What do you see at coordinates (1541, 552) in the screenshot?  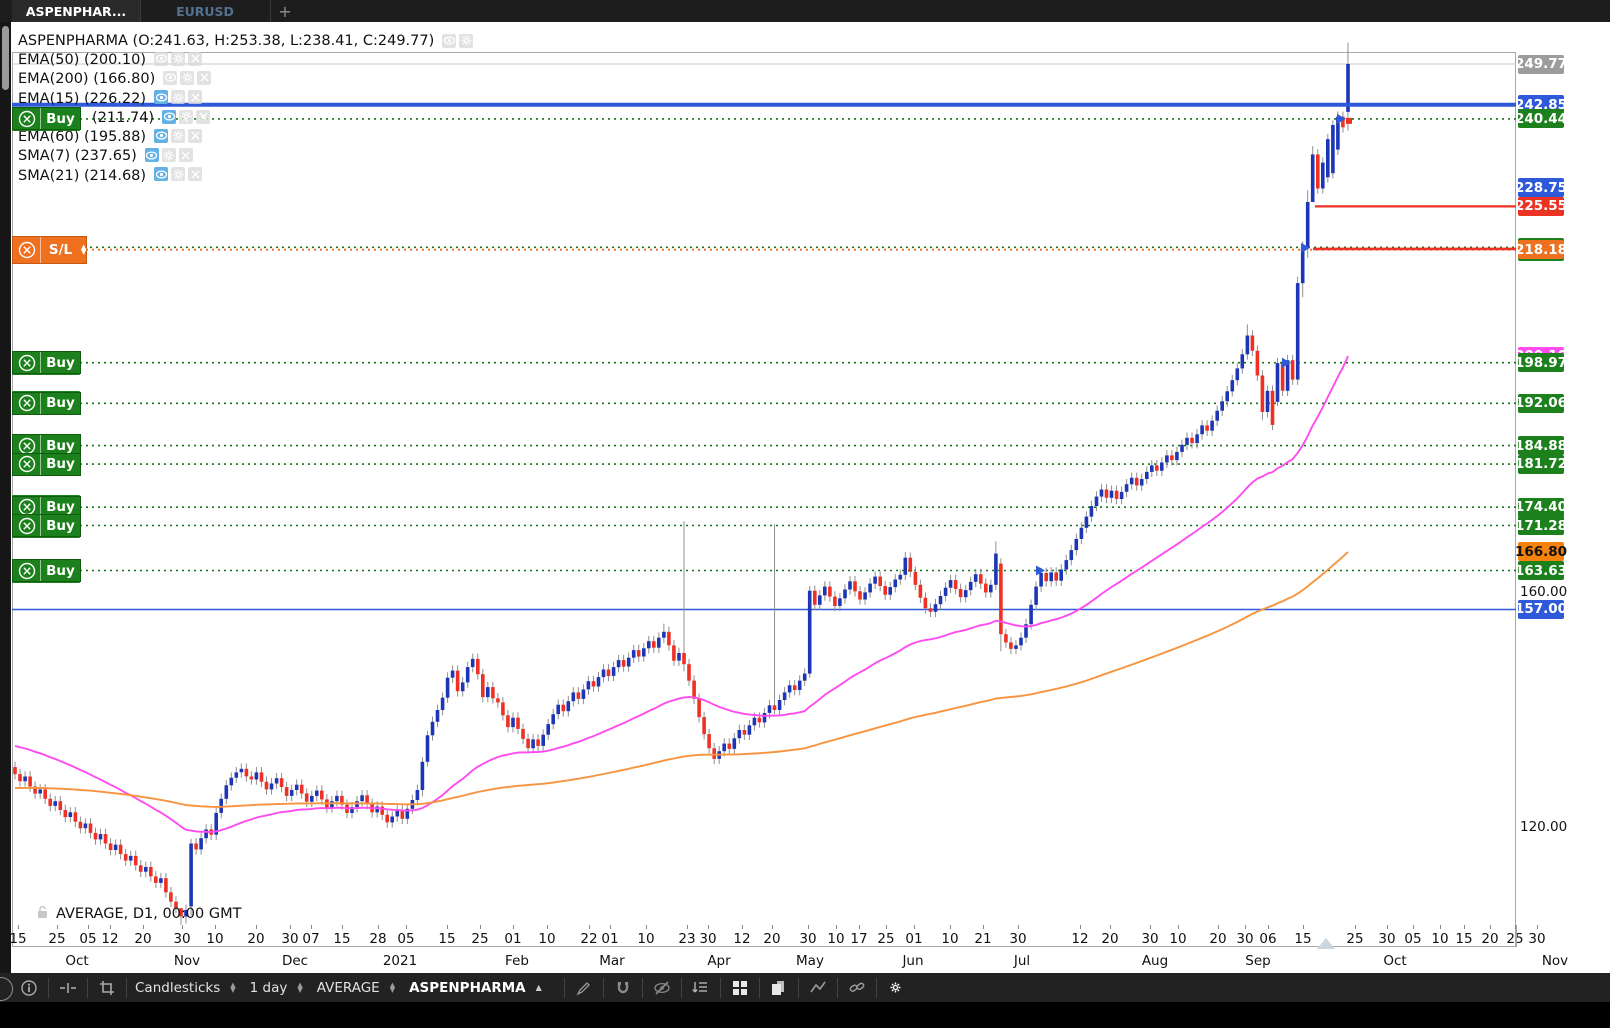 I see `price-level-label: 166.80` at bounding box center [1541, 552].